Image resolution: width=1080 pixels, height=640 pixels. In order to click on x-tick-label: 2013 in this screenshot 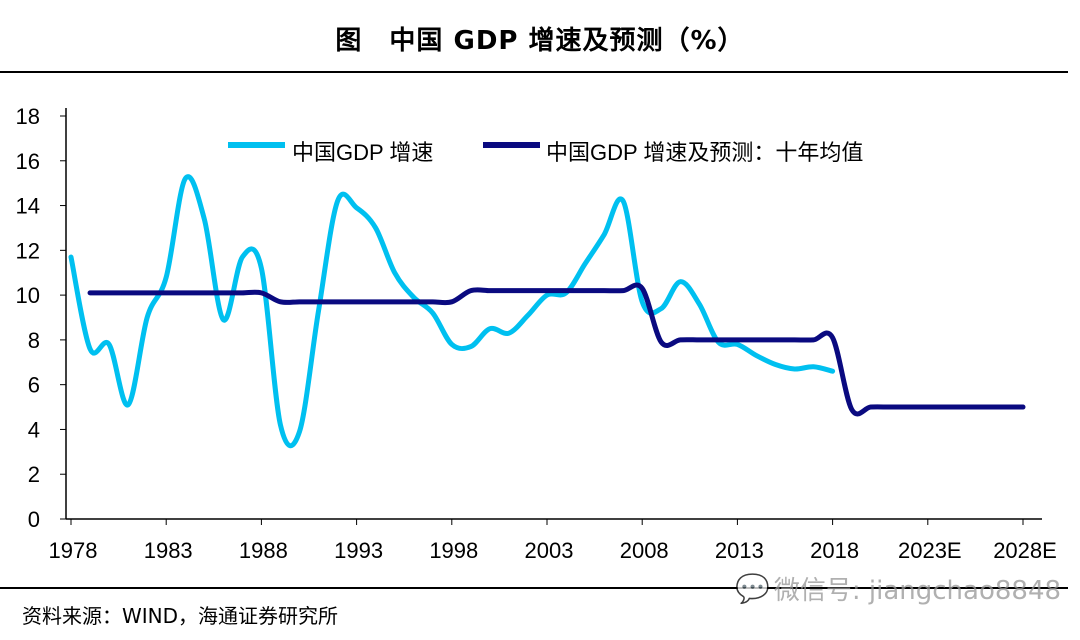, I will do `click(739, 550)`.